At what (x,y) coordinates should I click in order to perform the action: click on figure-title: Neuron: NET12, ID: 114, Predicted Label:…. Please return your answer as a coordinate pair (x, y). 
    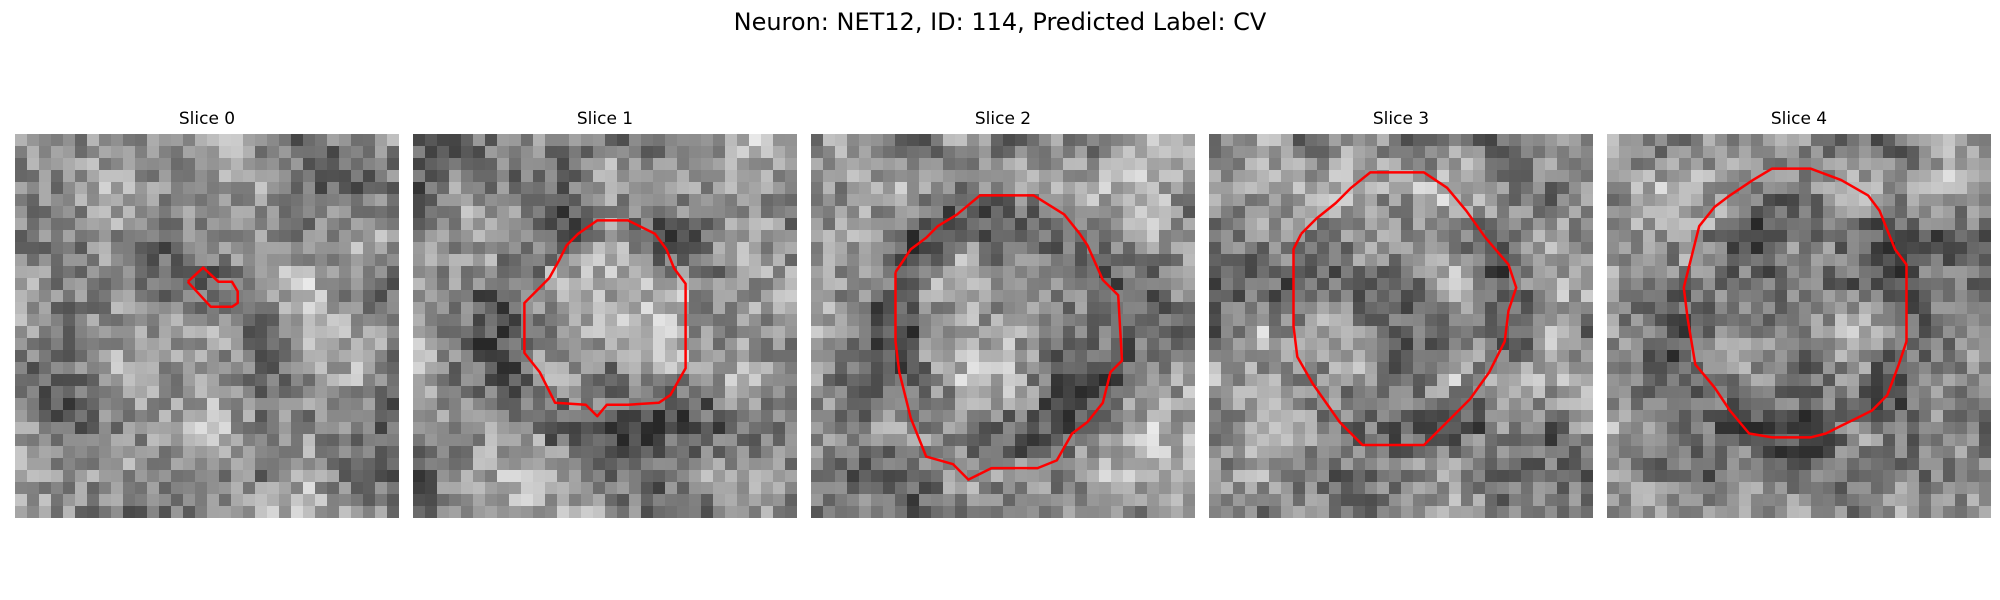
    Looking at the image, I should click on (1000, 22).